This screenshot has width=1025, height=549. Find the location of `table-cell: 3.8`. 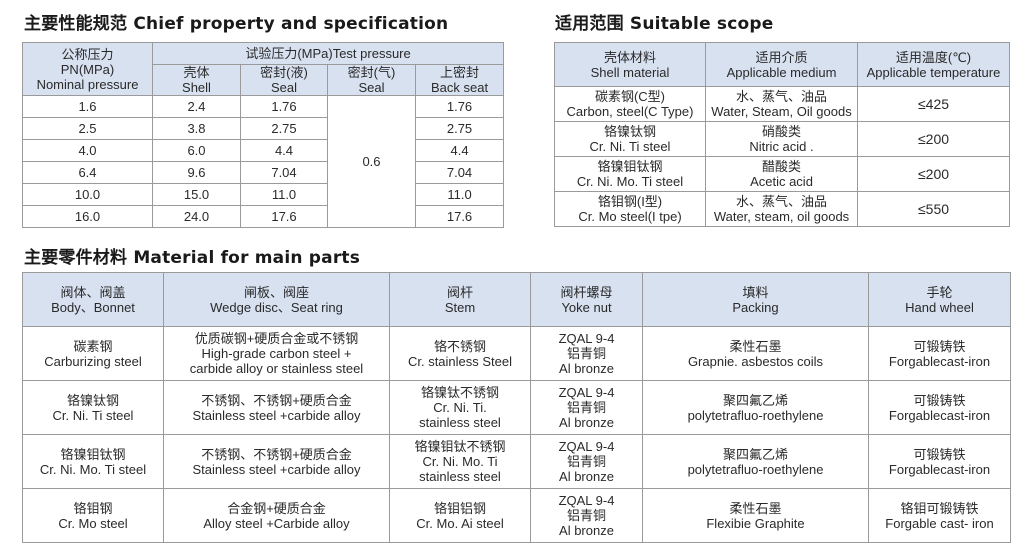

table-cell: 3.8 is located at coordinates (196, 128).